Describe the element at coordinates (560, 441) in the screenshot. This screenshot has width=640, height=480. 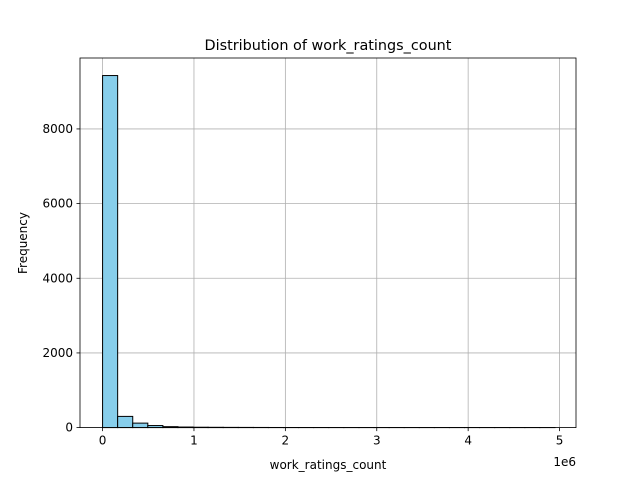
I see `x-tick-label: 5` at that location.